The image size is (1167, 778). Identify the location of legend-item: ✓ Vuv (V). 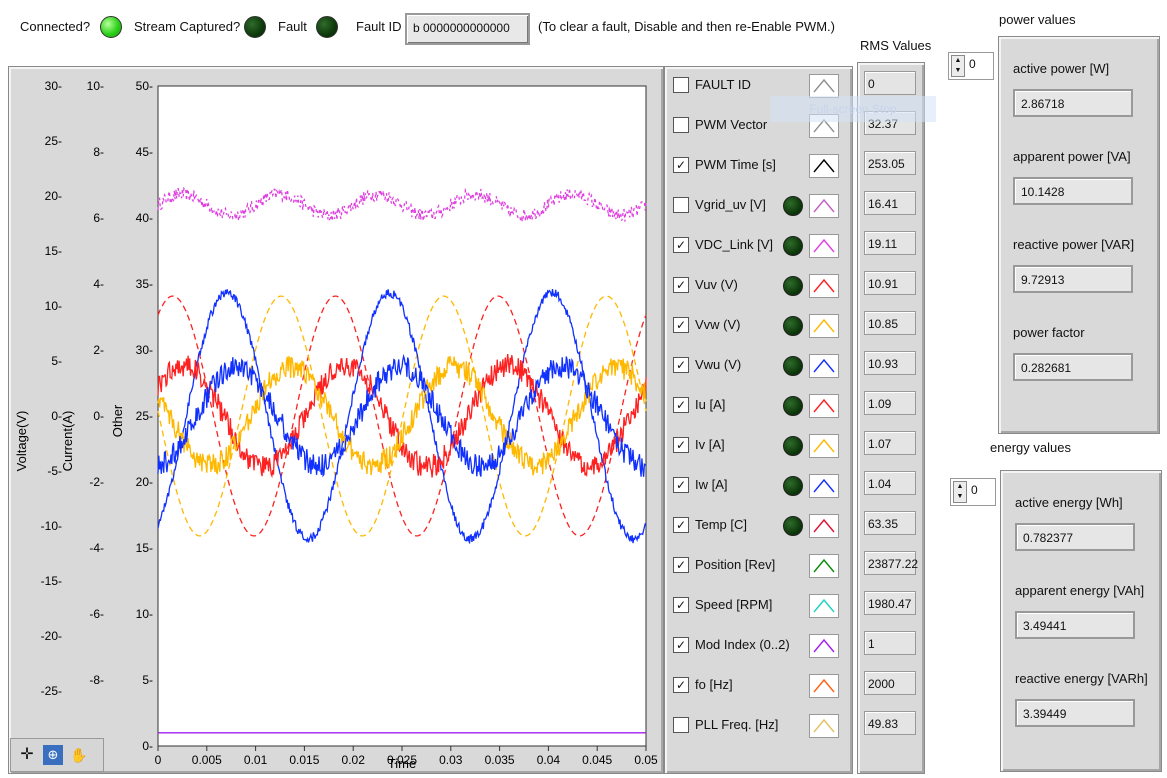
(756, 285).